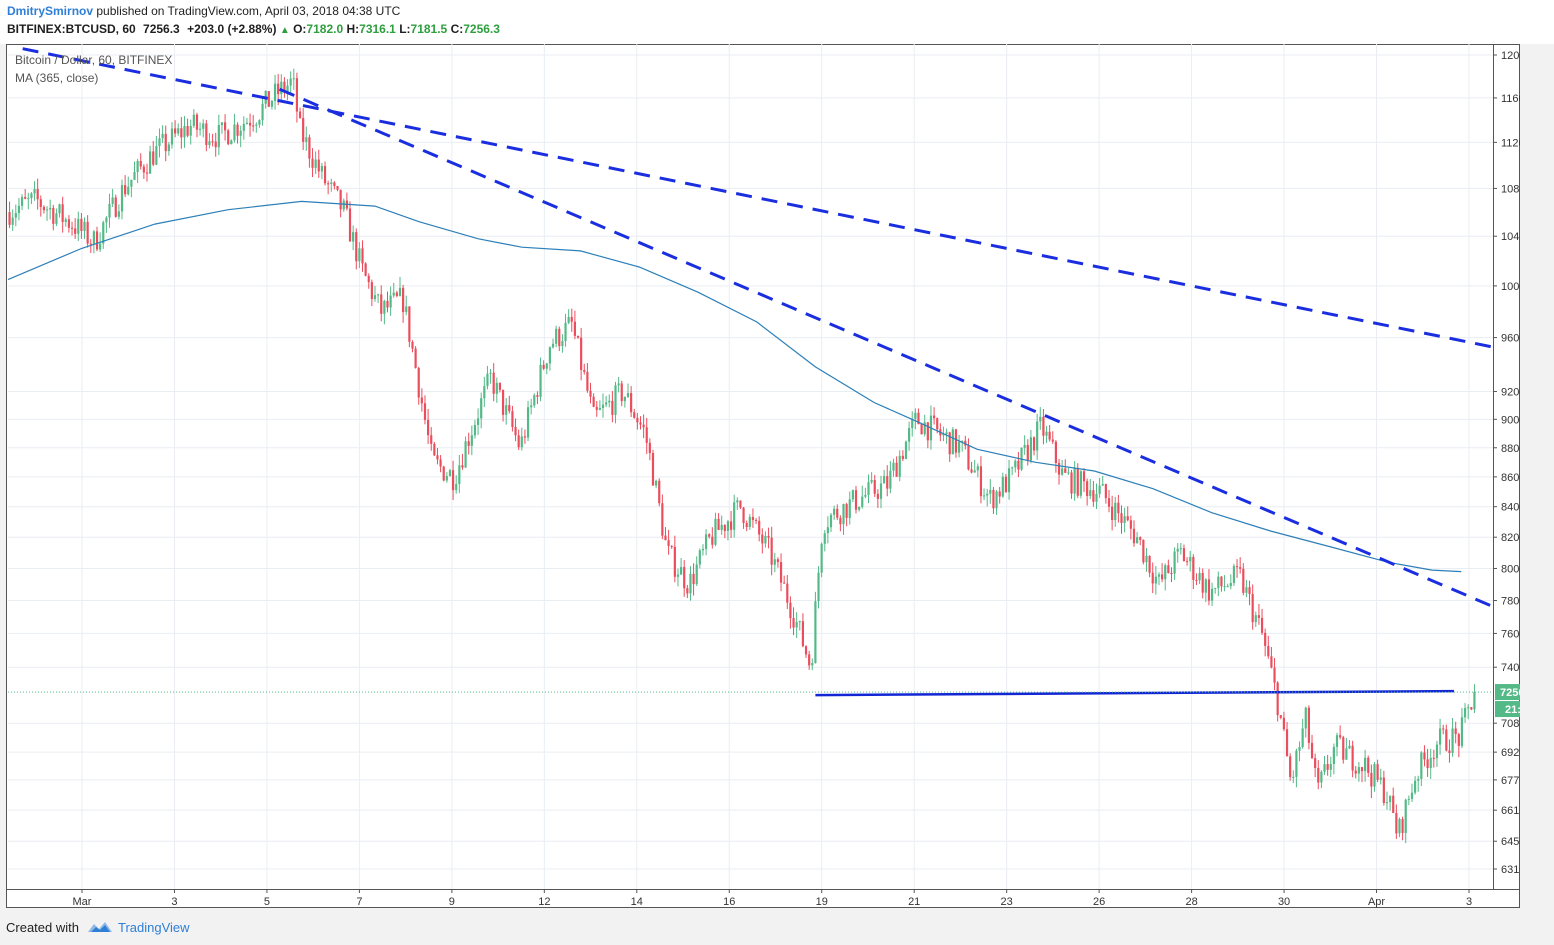  What do you see at coordinates (1510, 478) in the screenshot?
I see `price-tick-label: 8600.0` at bounding box center [1510, 478].